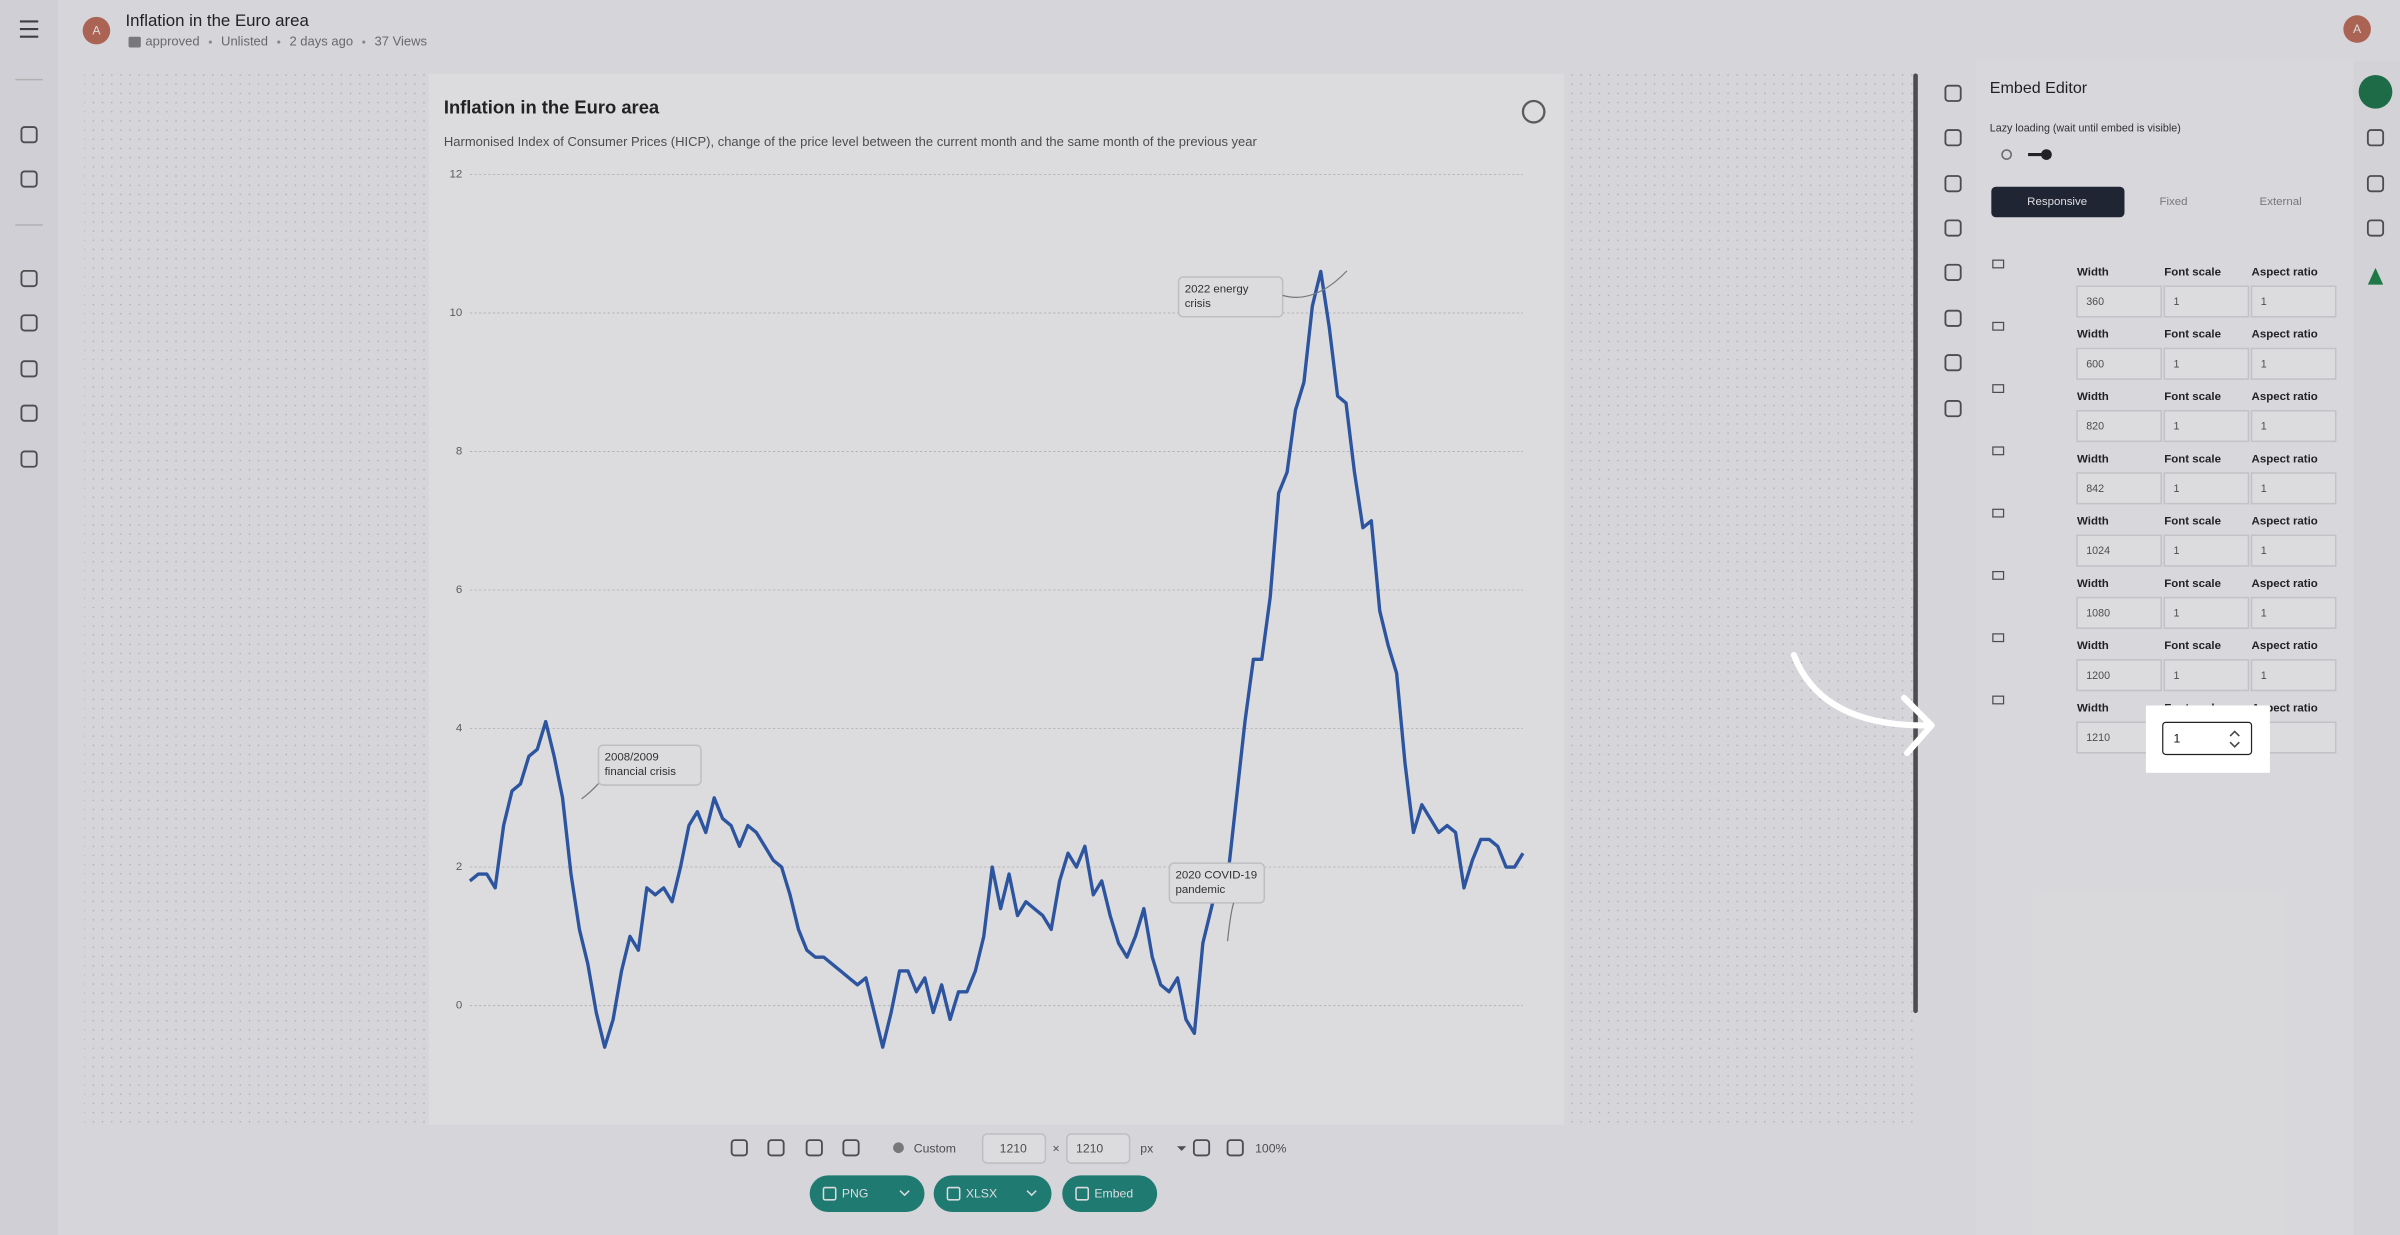 This screenshot has width=2400, height=1235. Describe the element at coordinates (2285, 584) in the screenshot. I see `column-label: Aspect ratio` at that location.